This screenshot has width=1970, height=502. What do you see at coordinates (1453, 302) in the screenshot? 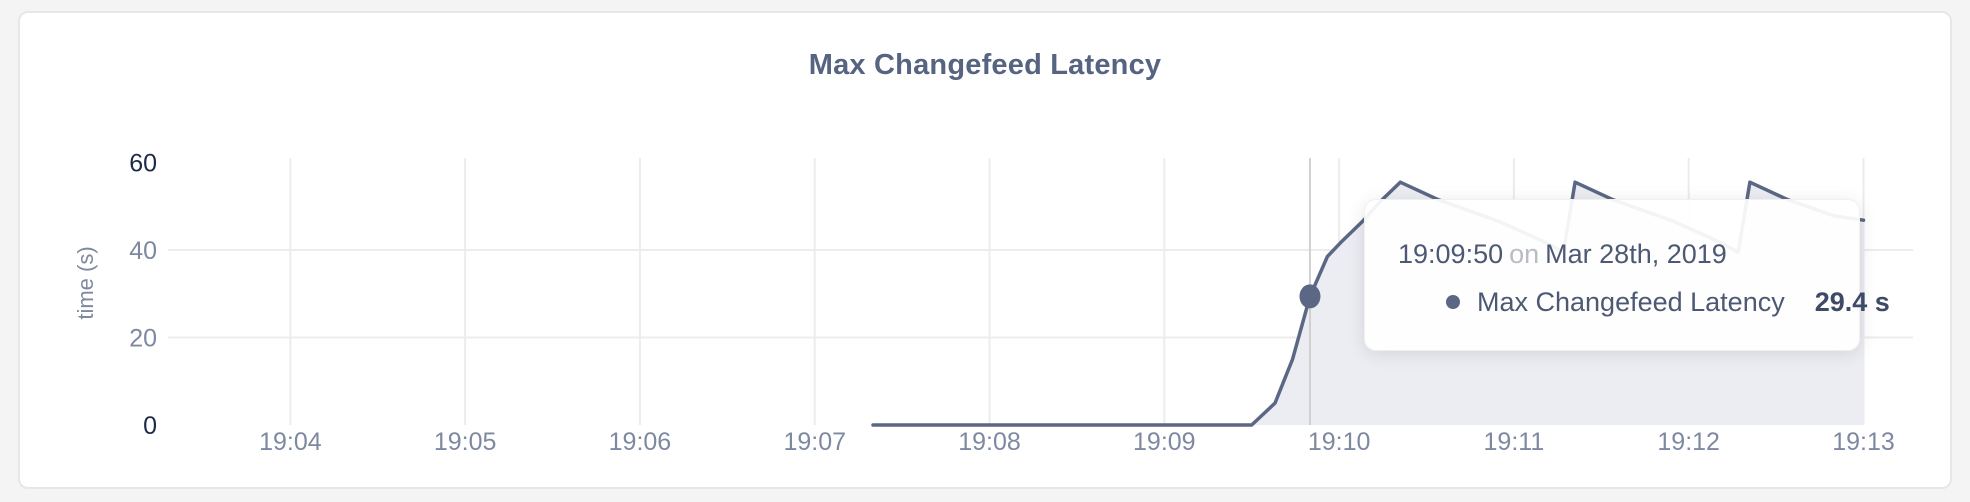
I see `series-bullet-icon` at bounding box center [1453, 302].